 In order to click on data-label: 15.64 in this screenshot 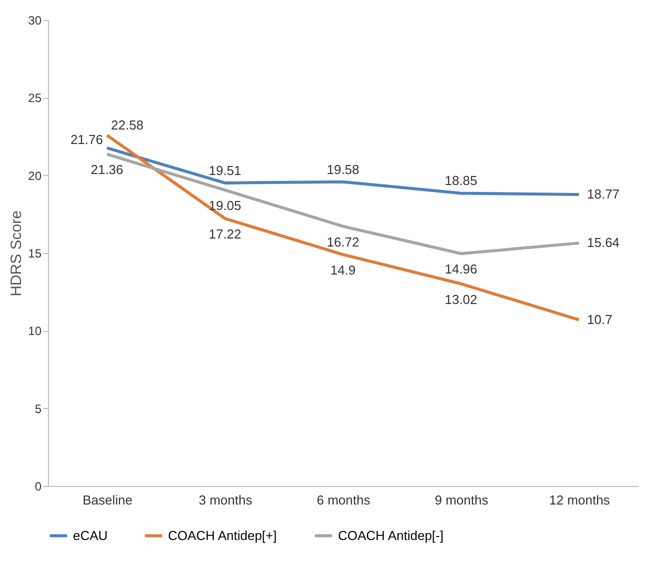, I will do `click(603, 242)`.